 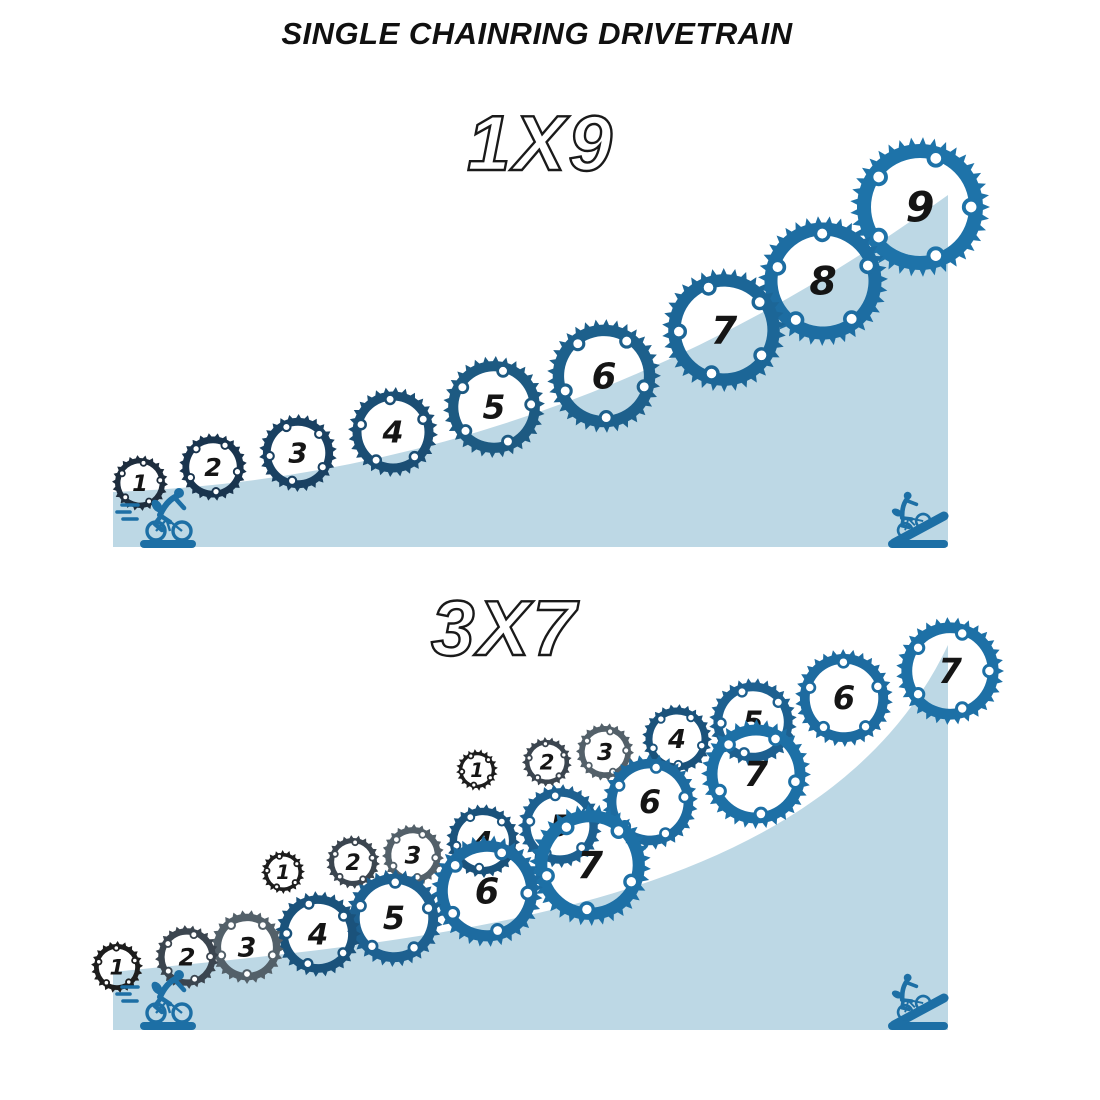 I want to click on gear-1x9-2: 2, so click(x=213, y=467).